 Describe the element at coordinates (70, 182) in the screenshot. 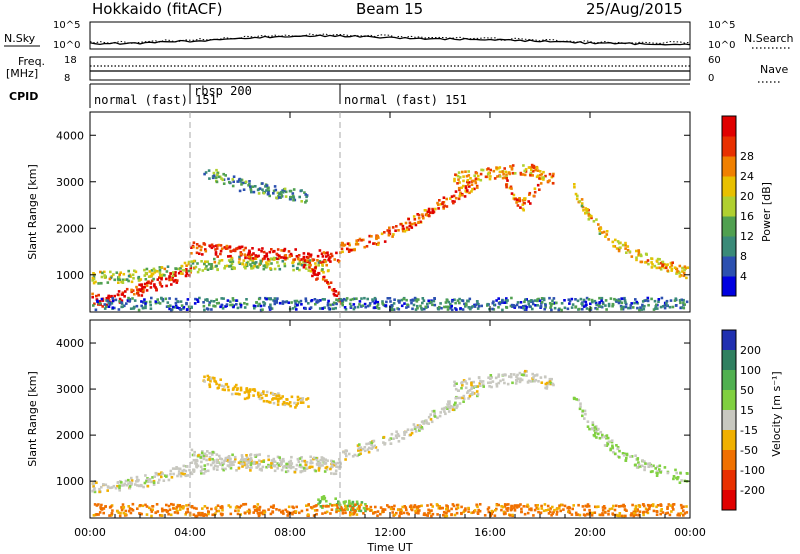

I see `power-ytick-label: 3000` at that location.